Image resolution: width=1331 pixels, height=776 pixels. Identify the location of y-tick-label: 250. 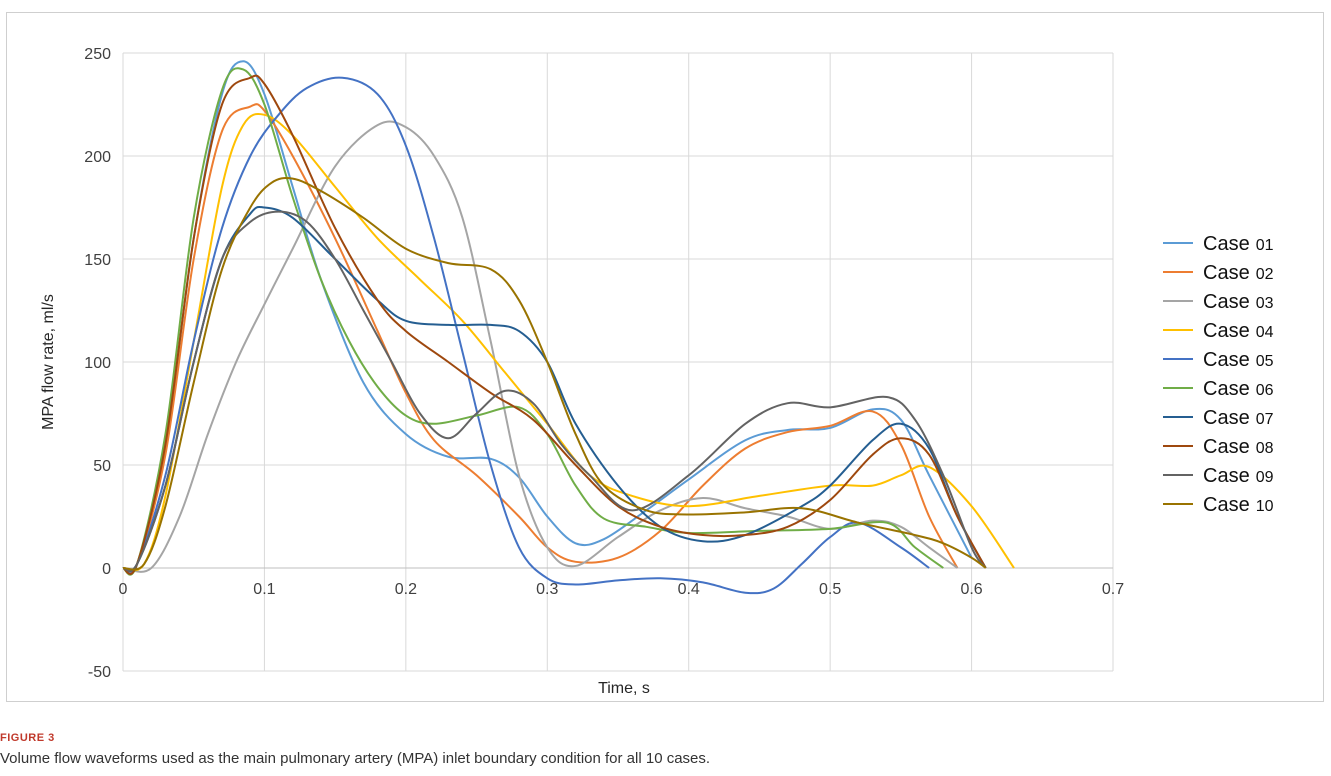
(97, 54).